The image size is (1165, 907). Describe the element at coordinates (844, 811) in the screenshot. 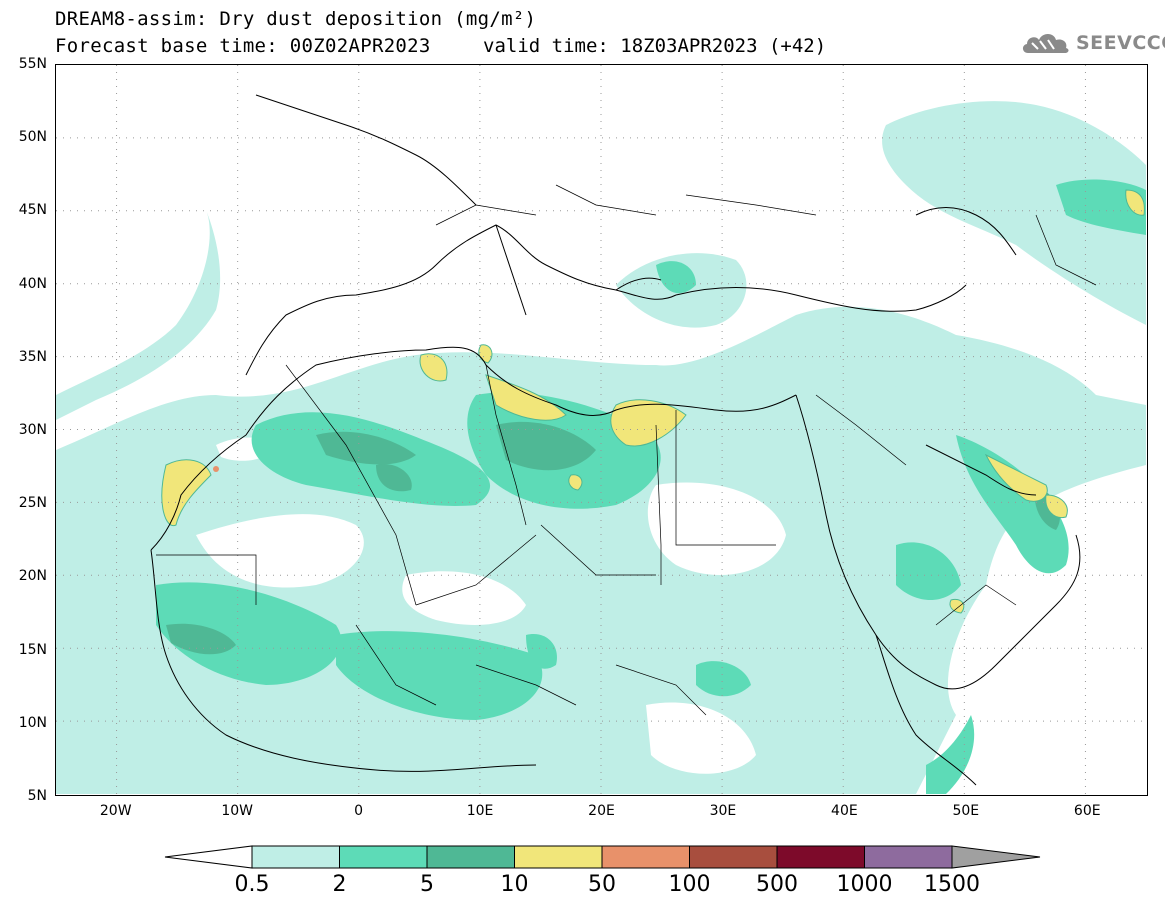

I see `lon-label: 40E` at that location.